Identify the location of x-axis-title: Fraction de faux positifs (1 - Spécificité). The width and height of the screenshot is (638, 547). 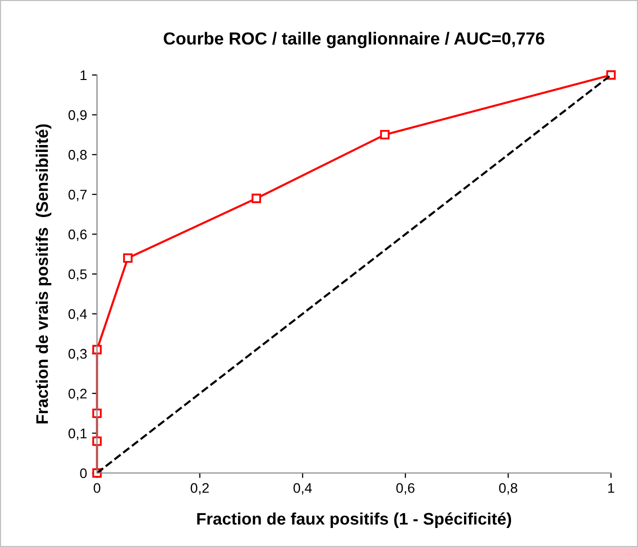
(354, 520).